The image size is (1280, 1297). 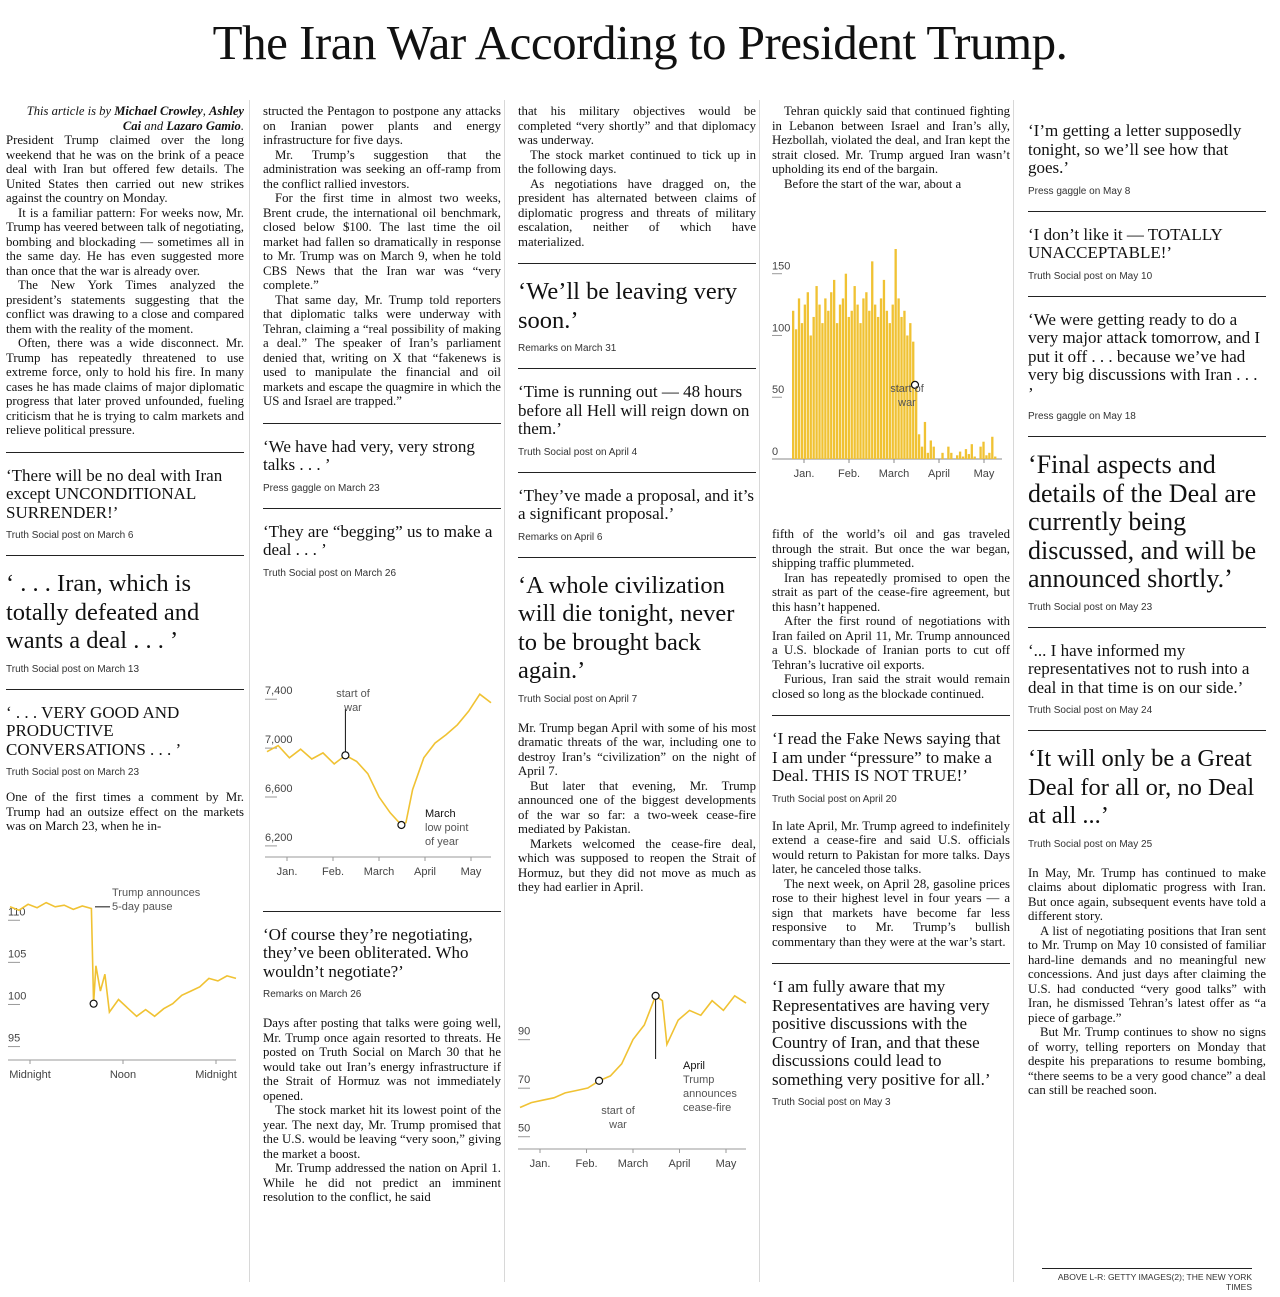 What do you see at coordinates (158, 111) in the screenshot?
I see `author-name: Michael Crowley` at bounding box center [158, 111].